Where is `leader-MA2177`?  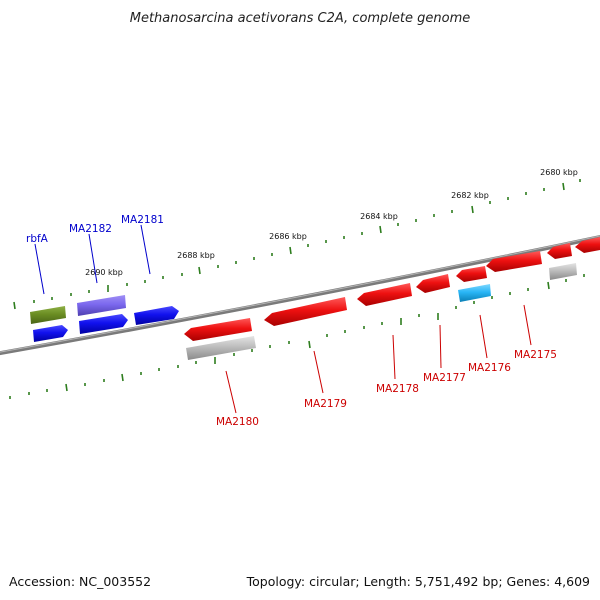
leader-MA2177 is located at coordinates (440, 346).